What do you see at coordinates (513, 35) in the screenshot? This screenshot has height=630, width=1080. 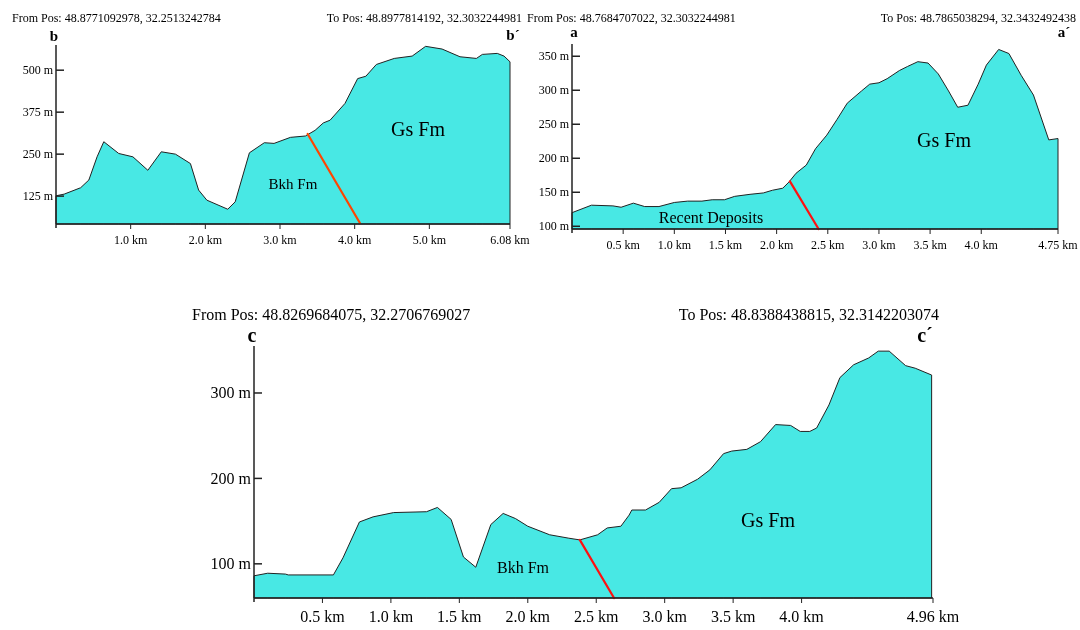 I see `text: b´` at bounding box center [513, 35].